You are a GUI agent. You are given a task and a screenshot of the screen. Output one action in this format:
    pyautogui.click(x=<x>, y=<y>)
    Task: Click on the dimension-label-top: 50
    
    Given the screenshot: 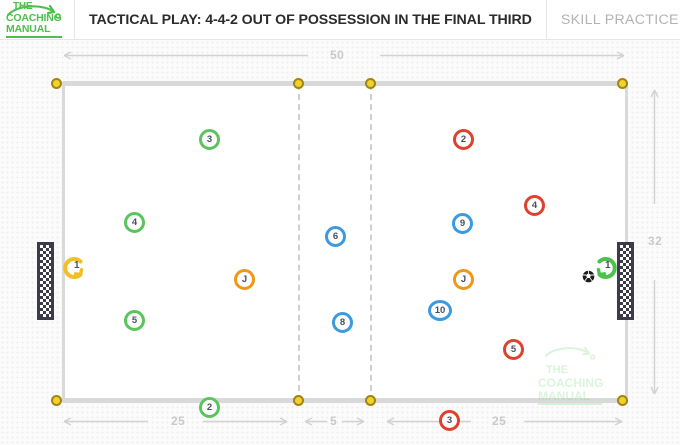 What is the action you would take?
    pyautogui.click(x=337, y=55)
    